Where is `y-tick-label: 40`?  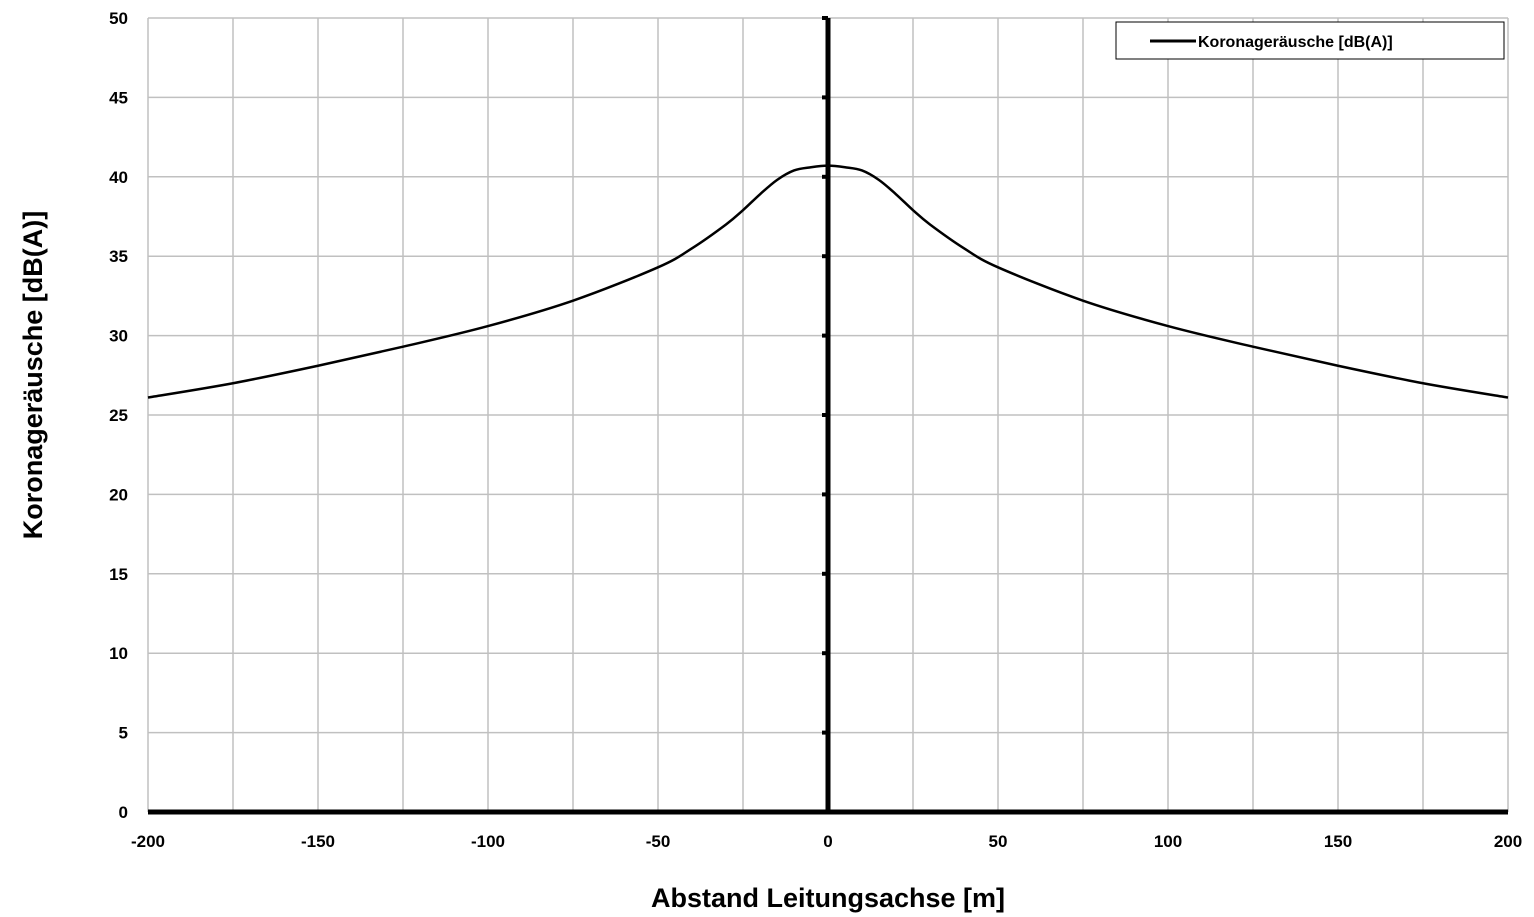 y-tick-label: 40 is located at coordinates (118, 177).